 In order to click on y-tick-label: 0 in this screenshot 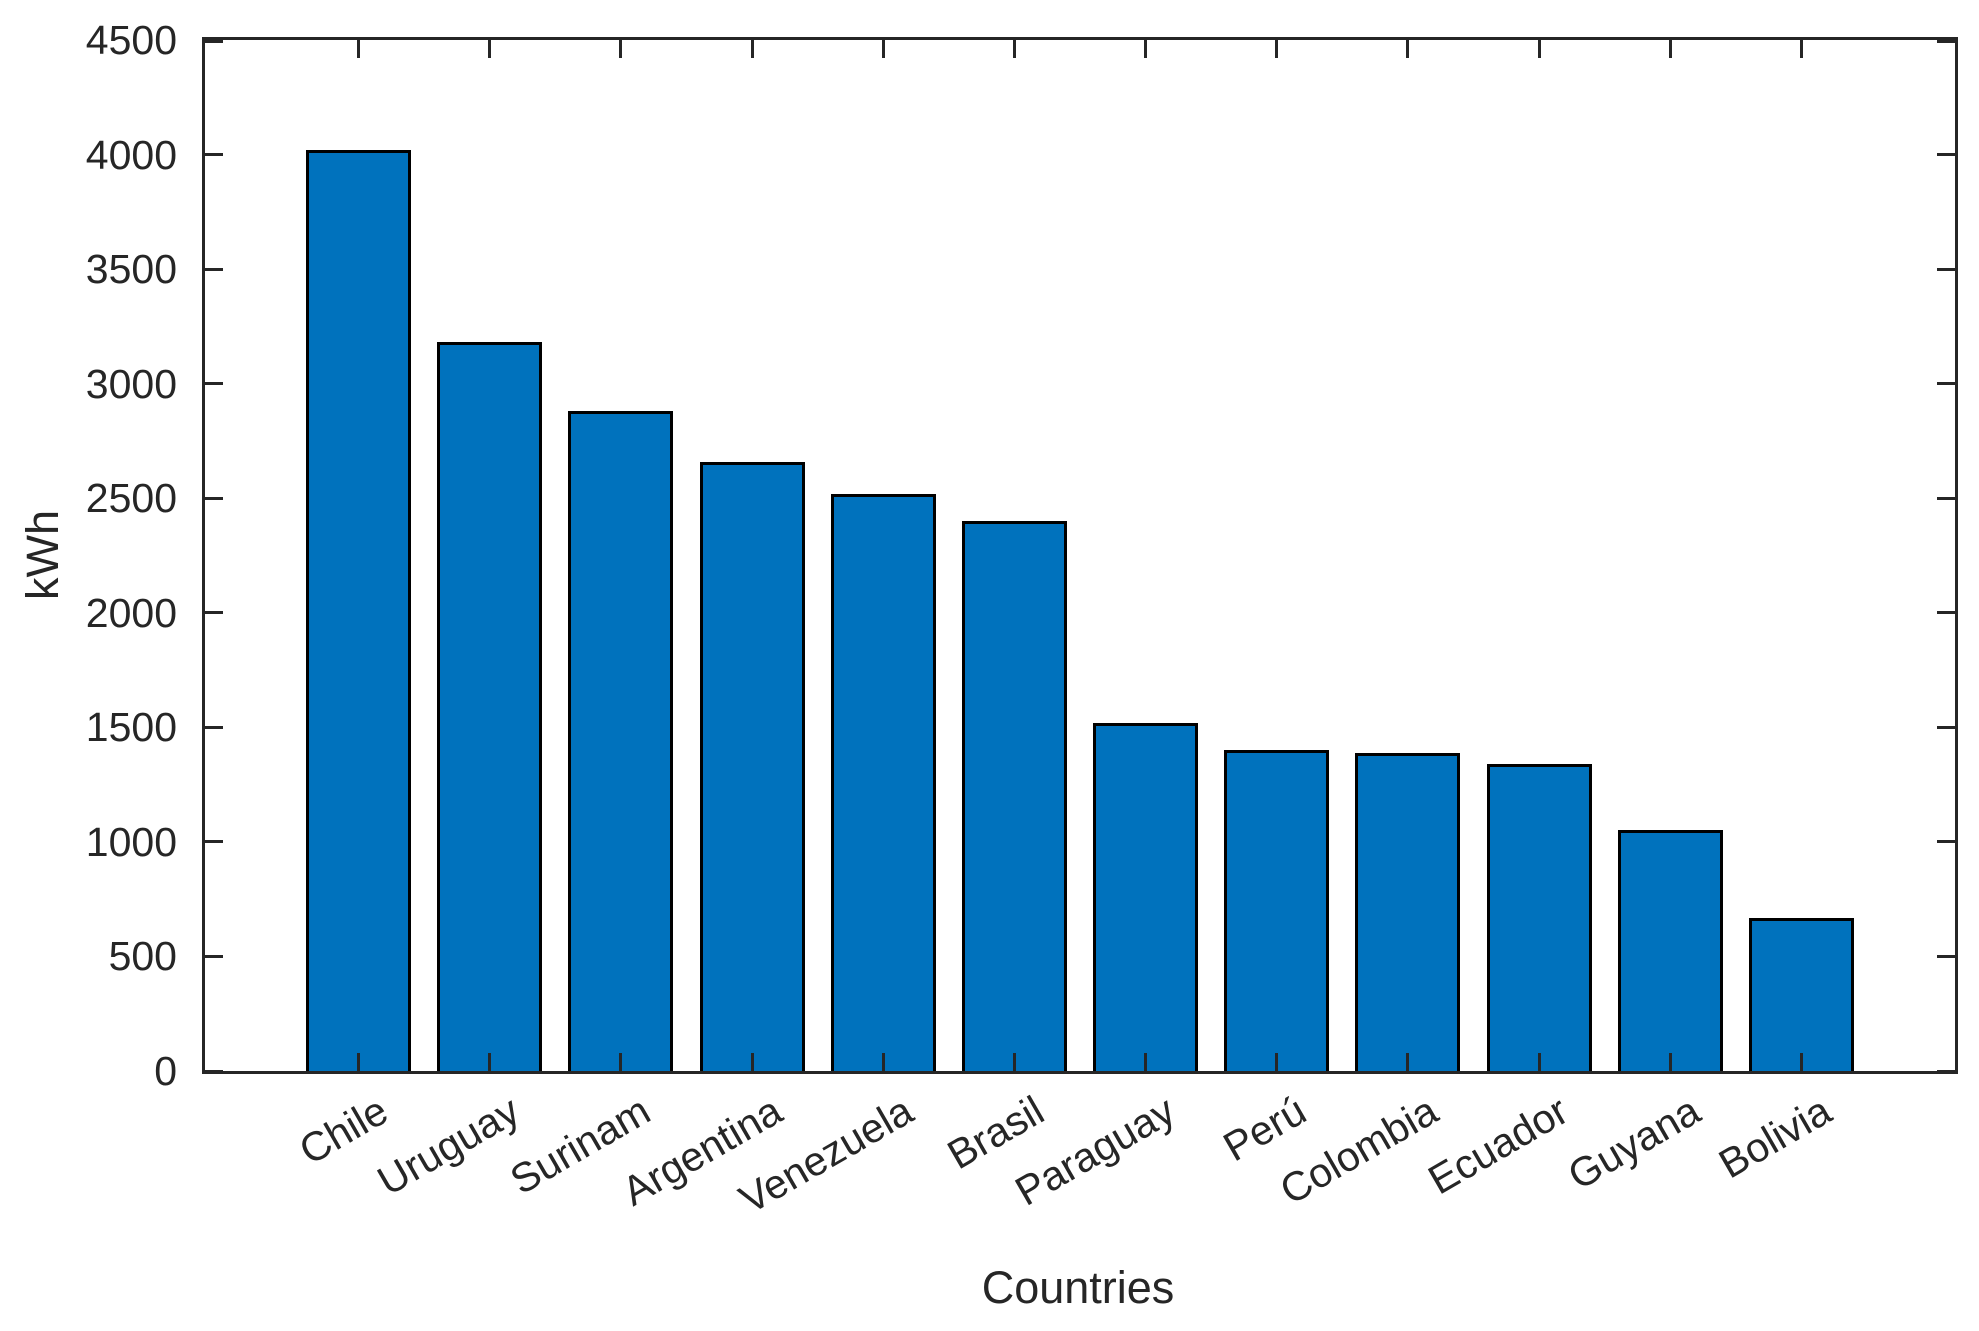, I will do `click(165, 1071)`.